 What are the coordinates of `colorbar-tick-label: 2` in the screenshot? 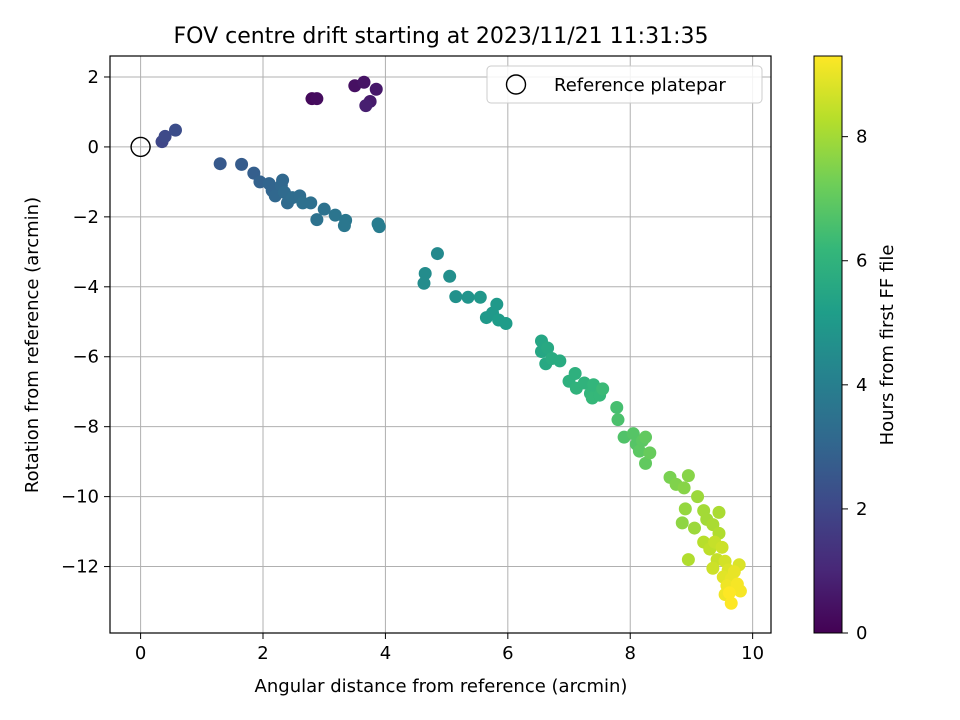 It's located at (861, 509).